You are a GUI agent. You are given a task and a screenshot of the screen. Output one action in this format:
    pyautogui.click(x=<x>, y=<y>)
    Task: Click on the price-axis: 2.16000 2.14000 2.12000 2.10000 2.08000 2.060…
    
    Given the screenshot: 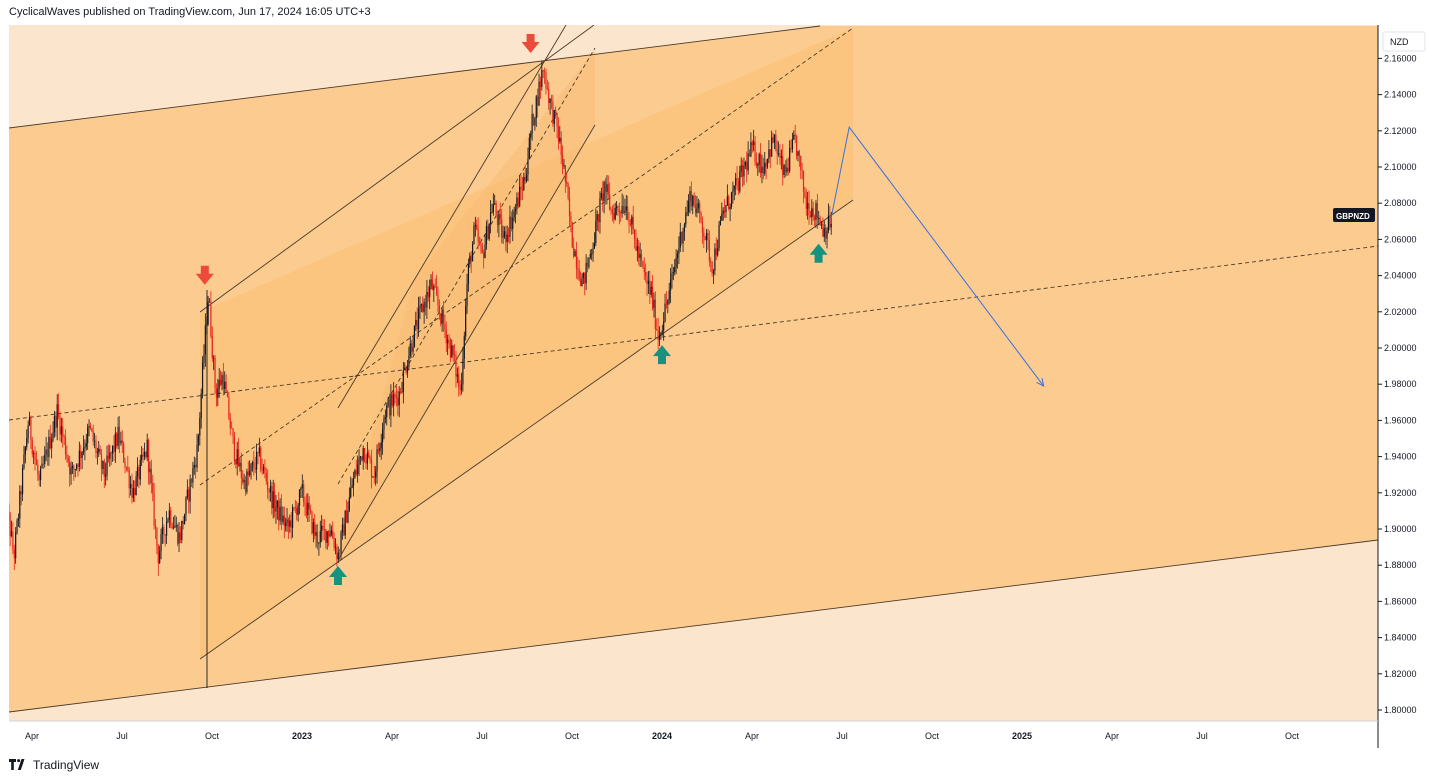 What is the action you would take?
    pyautogui.click(x=1397, y=384)
    